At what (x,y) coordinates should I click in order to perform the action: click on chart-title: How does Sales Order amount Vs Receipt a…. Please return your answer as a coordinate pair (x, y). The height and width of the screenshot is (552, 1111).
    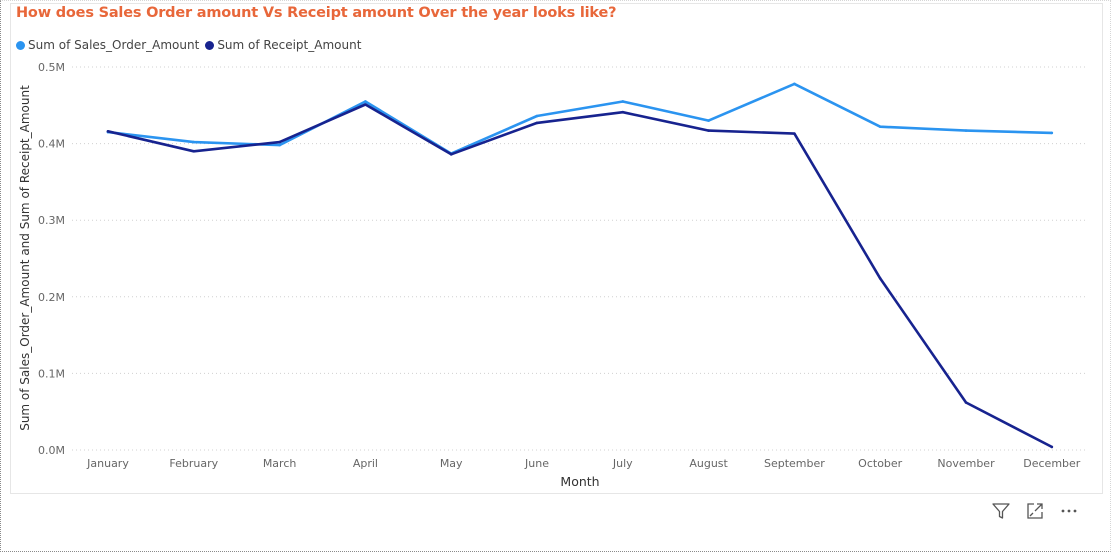
    Looking at the image, I should click on (316, 13).